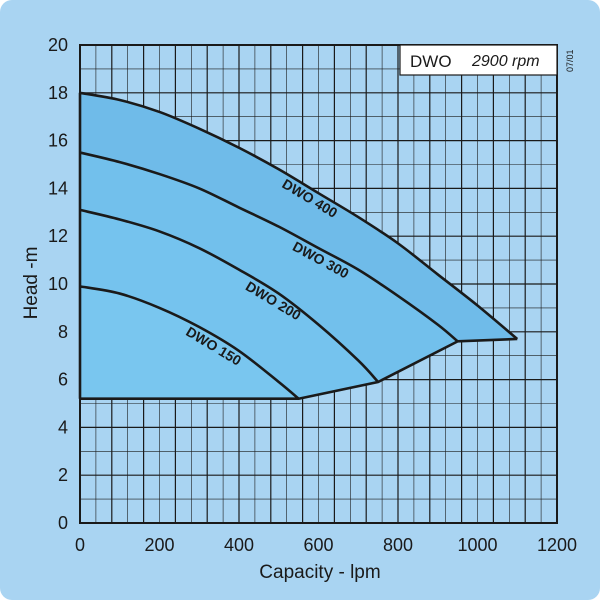 This screenshot has width=600, height=600. Describe the element at coordinates (570, 60) in the screenshot. I see `date-code: 07/01` at that location.